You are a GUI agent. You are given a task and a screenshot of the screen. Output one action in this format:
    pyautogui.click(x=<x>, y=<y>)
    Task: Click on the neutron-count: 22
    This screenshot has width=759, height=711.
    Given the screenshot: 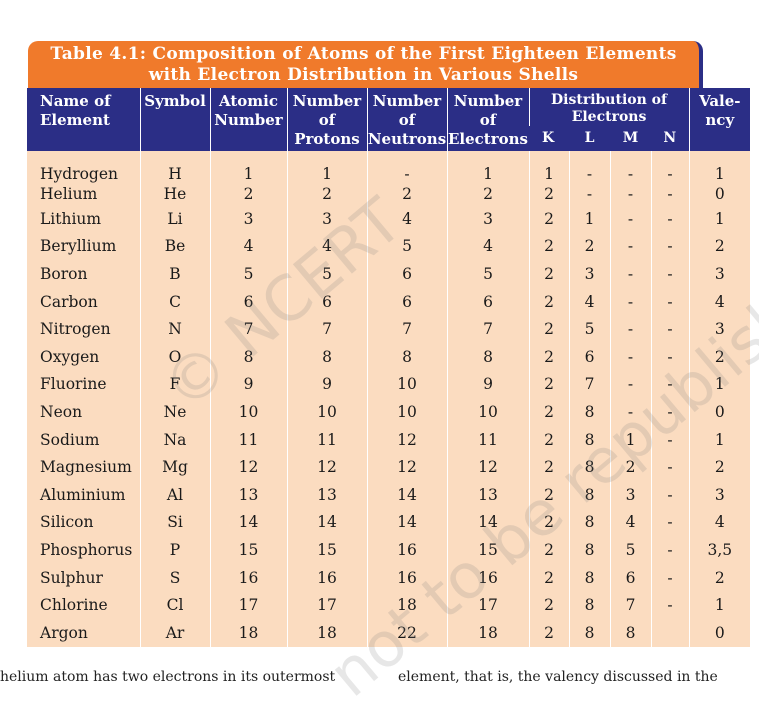 What is the action you would take?
    pyautogui.click(x=406, y=632)
    